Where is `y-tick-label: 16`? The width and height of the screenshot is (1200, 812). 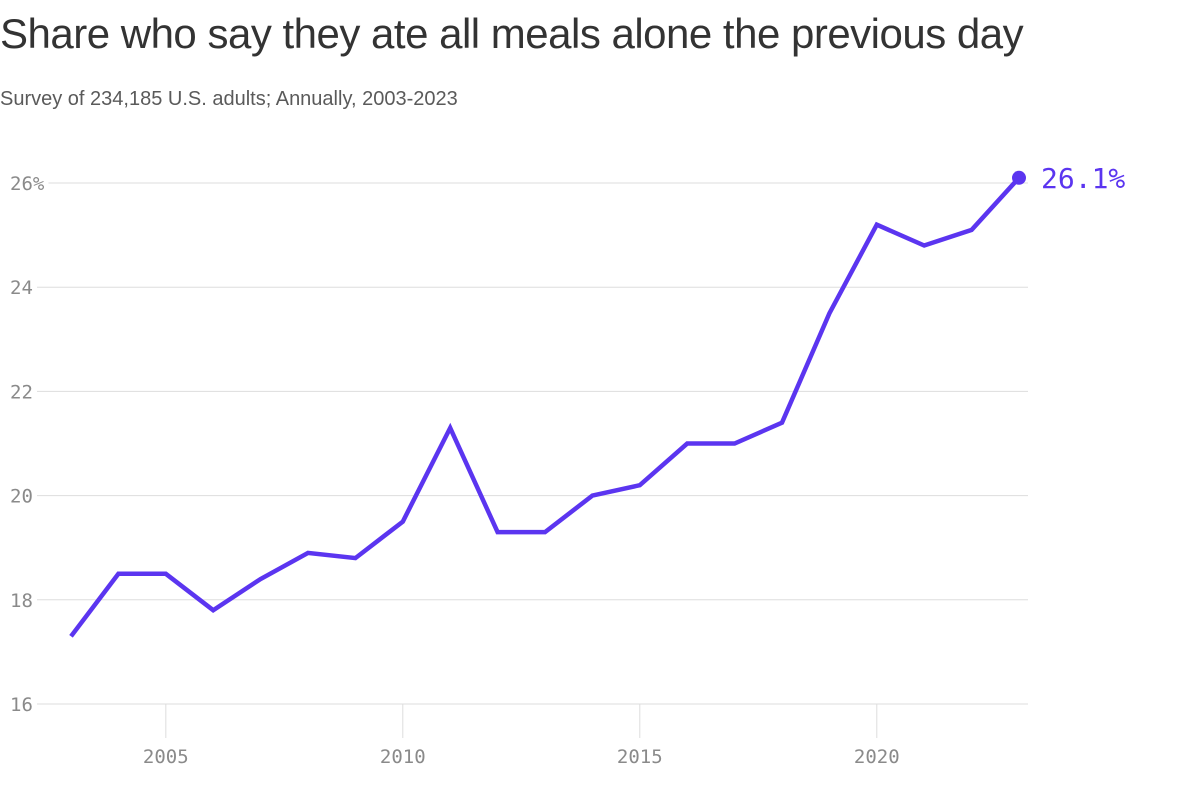
y-tick-label: 16 is located at coordinates (21, 705).